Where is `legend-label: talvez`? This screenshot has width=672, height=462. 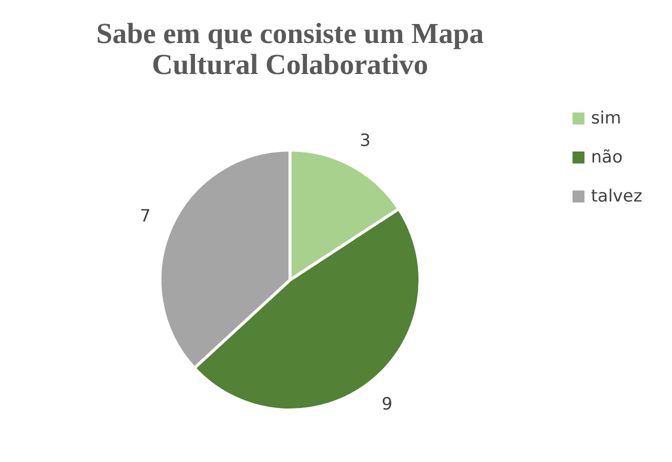
legend-label: talvez is located at coordinates (616, 196).